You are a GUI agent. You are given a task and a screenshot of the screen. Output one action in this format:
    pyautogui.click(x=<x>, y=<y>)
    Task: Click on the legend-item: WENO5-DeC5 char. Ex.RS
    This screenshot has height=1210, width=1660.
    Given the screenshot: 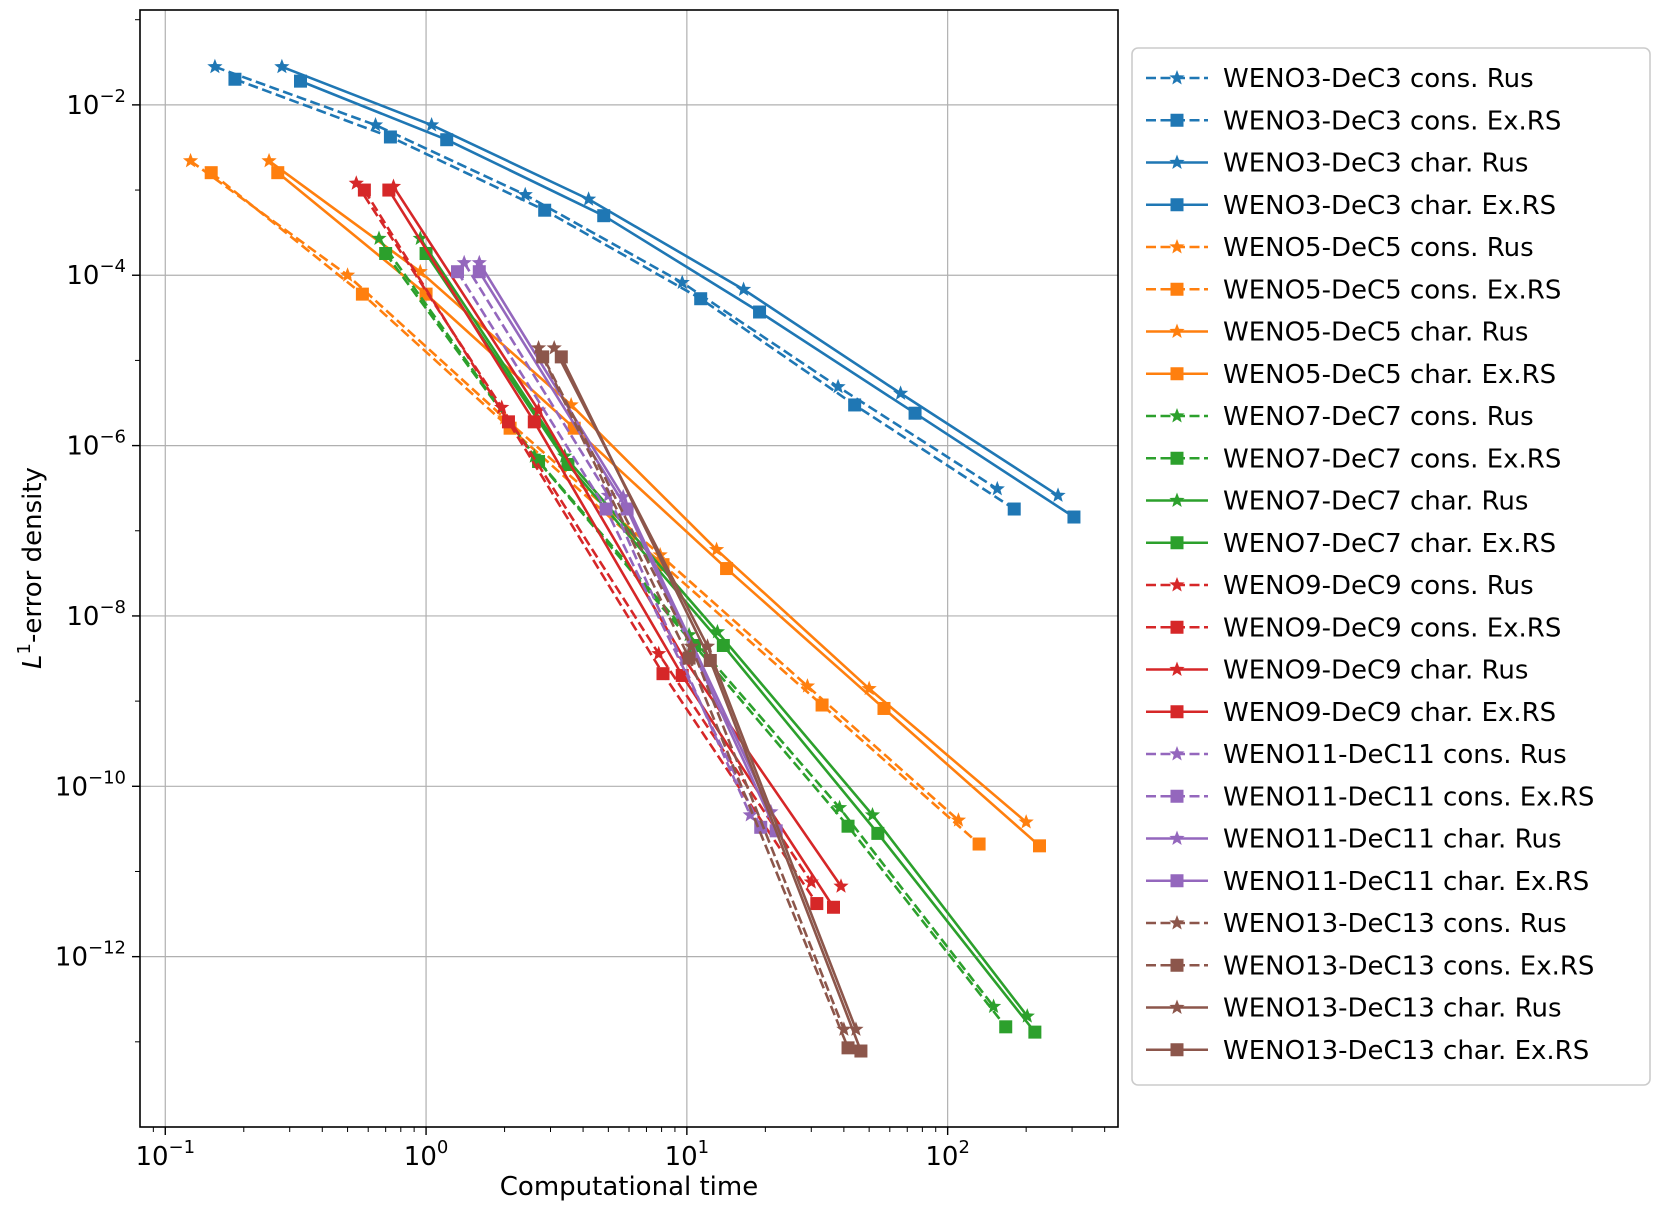 What is the action you would take?
    pyautogui.click(x=1351, y=375)
    